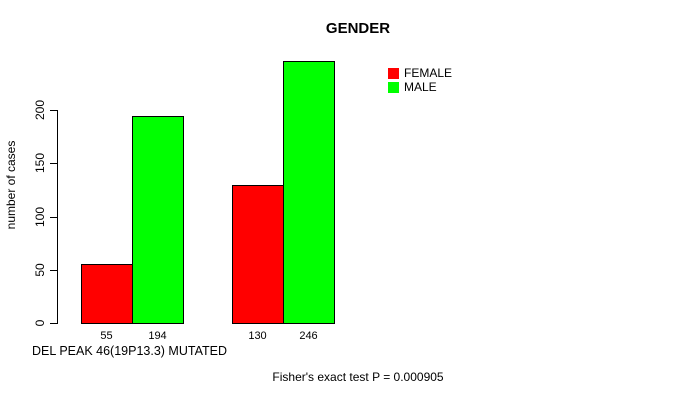 The image size is (690, 400). Describe the element at coordinates (358, 377) in the screenshot. I see `stat-note: Fisher's exact test P = 0.000905` at that location.